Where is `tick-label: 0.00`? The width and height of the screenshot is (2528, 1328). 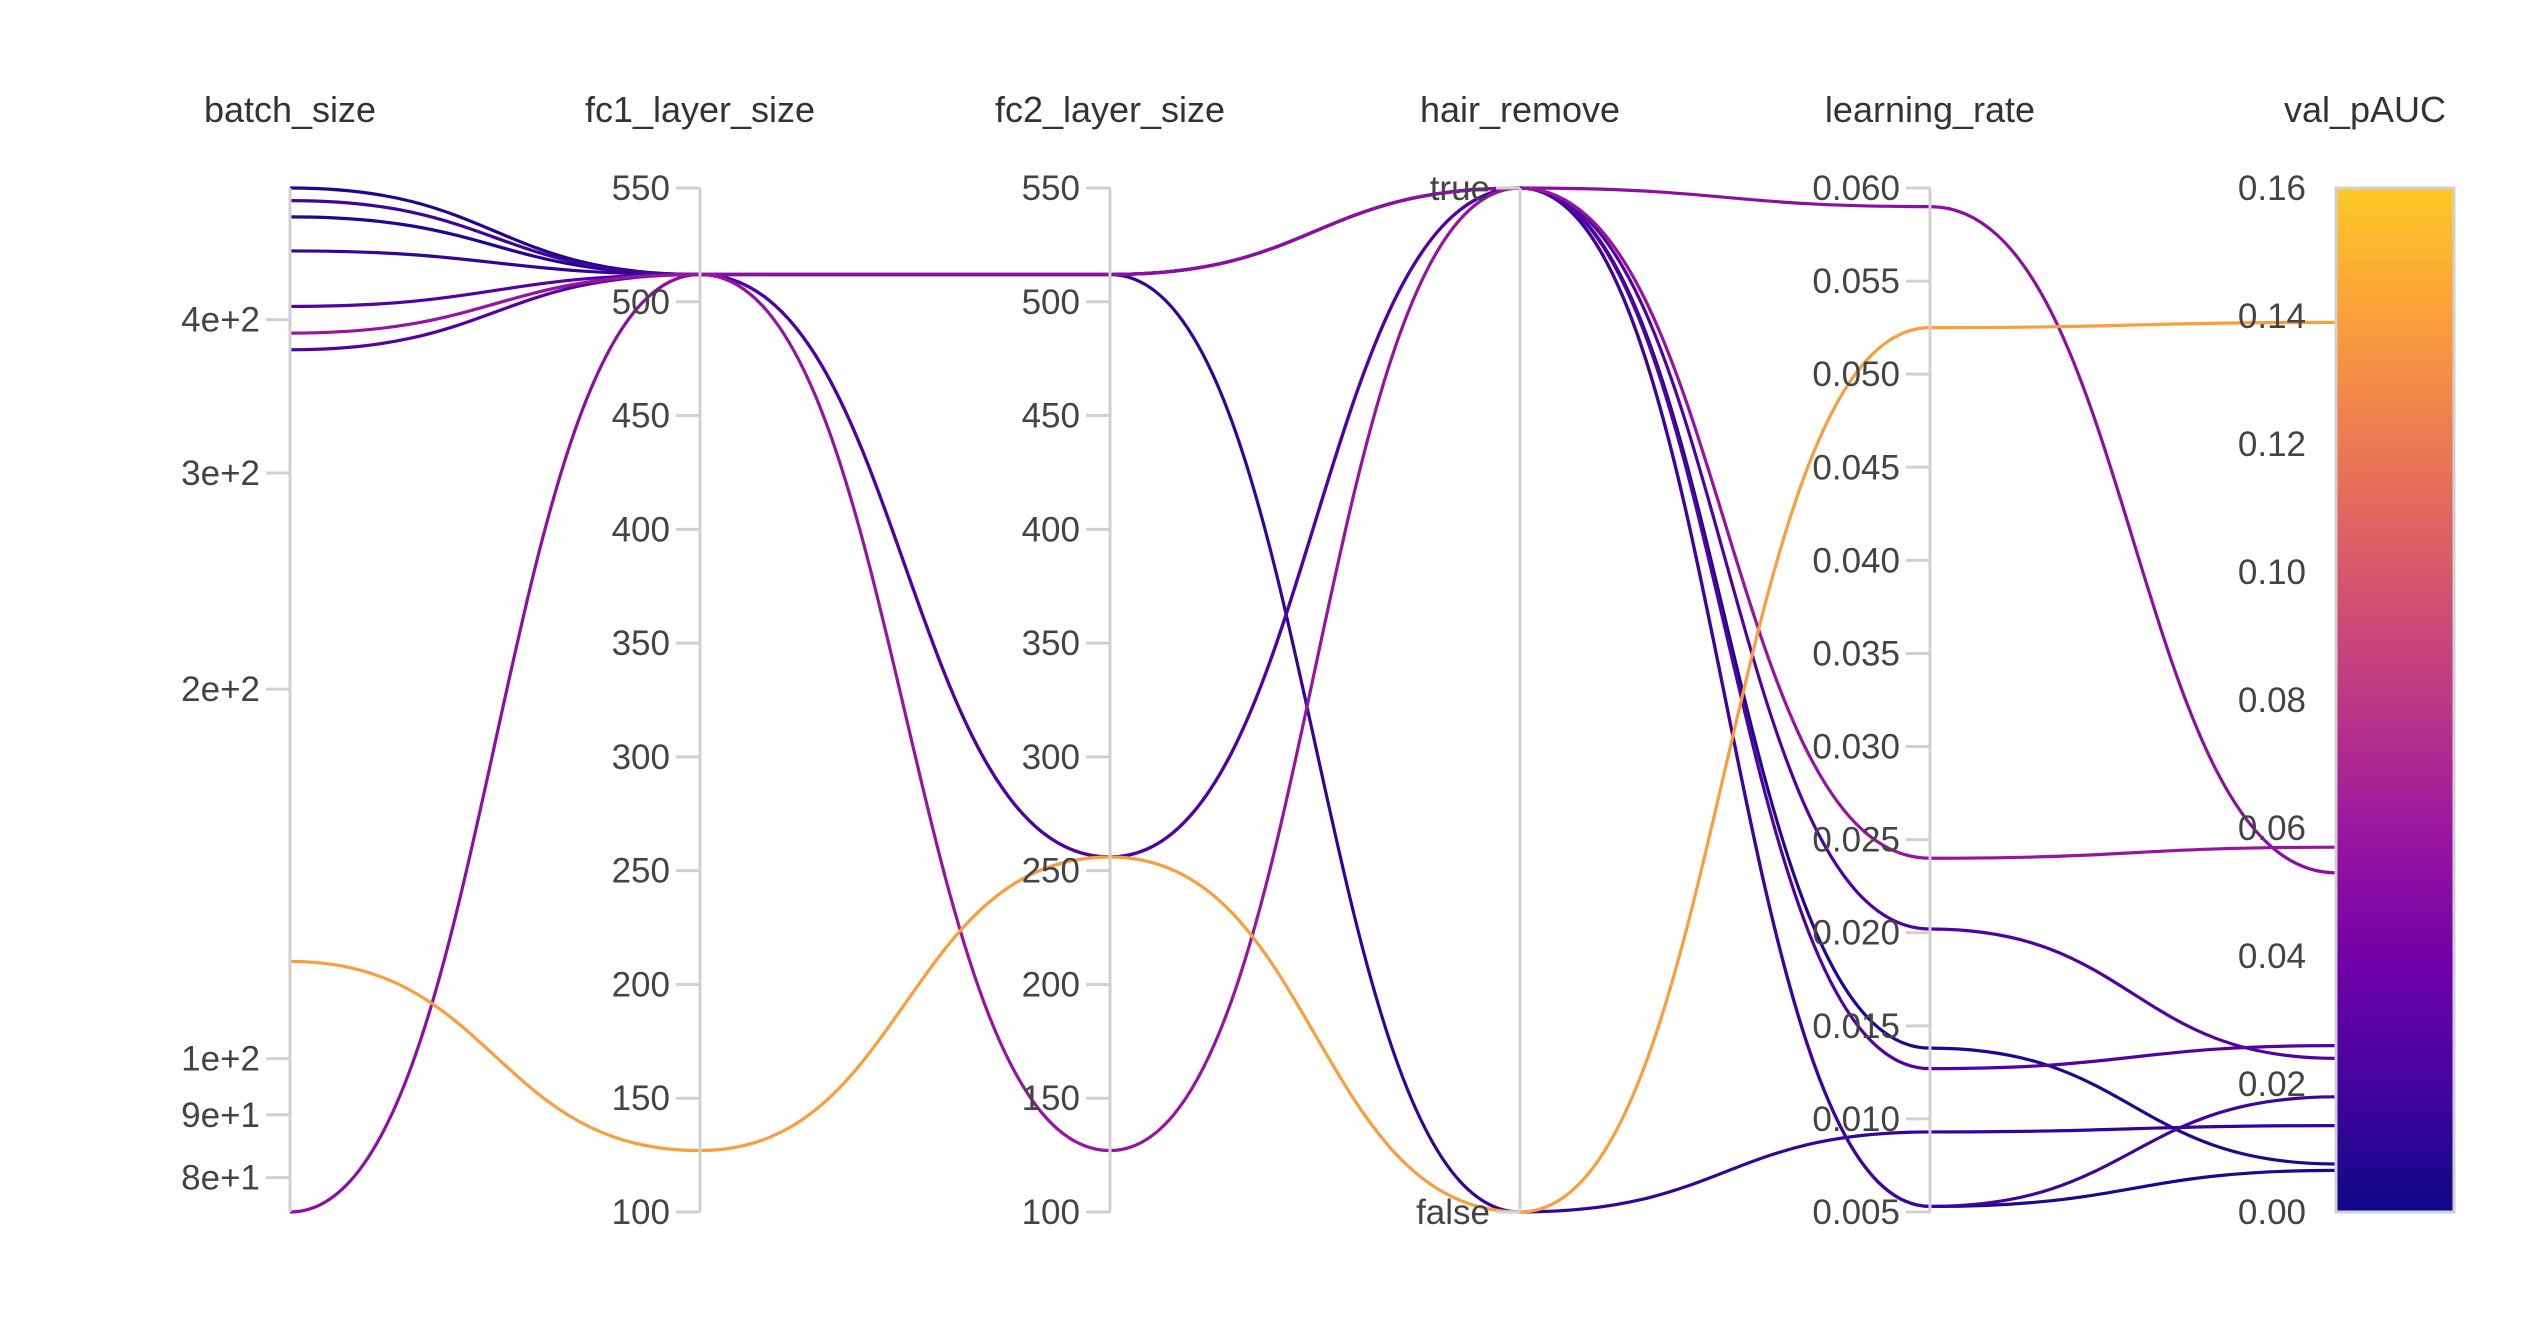
tick-label: 0.00 is located at coordinates (2272, 1212).